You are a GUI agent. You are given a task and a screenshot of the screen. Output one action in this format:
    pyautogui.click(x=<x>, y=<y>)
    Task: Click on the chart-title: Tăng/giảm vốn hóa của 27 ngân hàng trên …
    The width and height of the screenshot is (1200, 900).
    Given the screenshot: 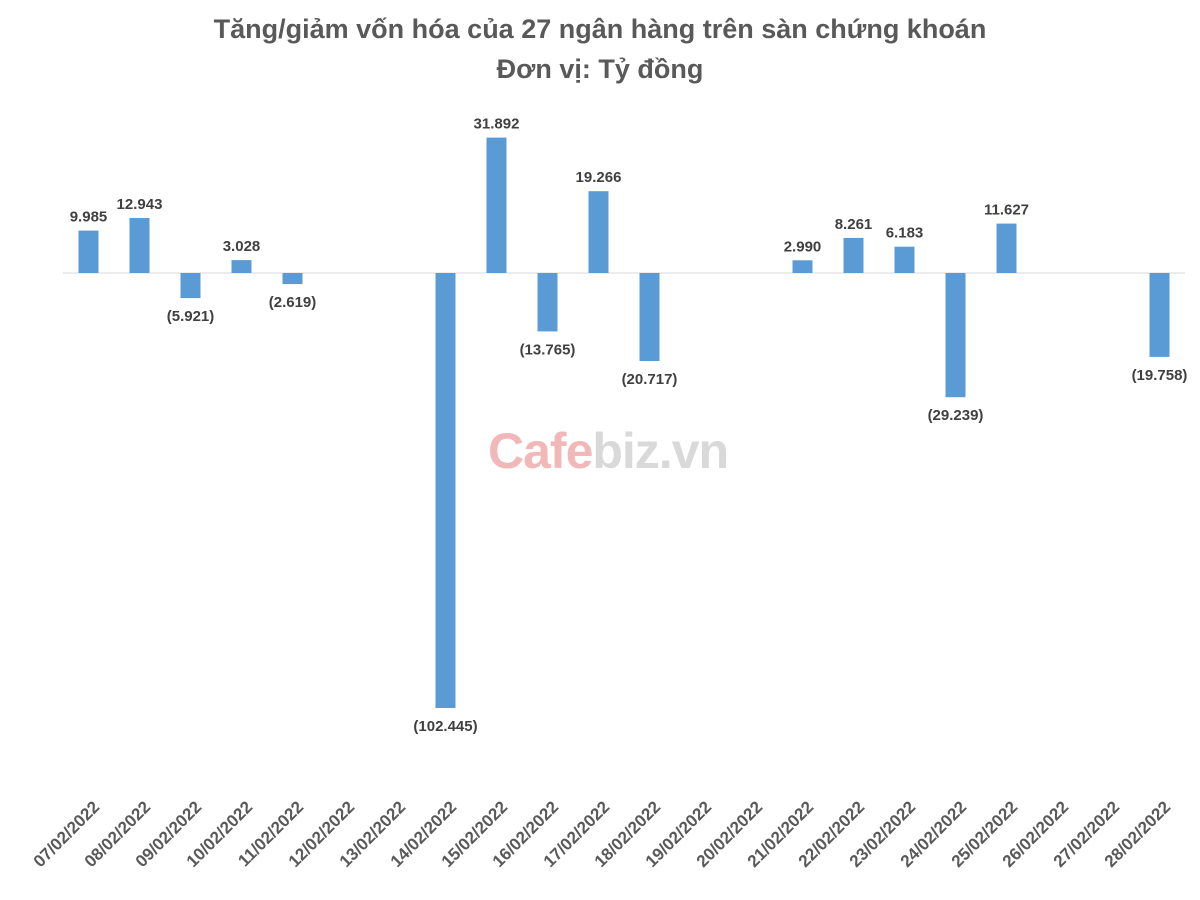 What is the action you would take?
    pyautogui.click(x=600, y=29)
    